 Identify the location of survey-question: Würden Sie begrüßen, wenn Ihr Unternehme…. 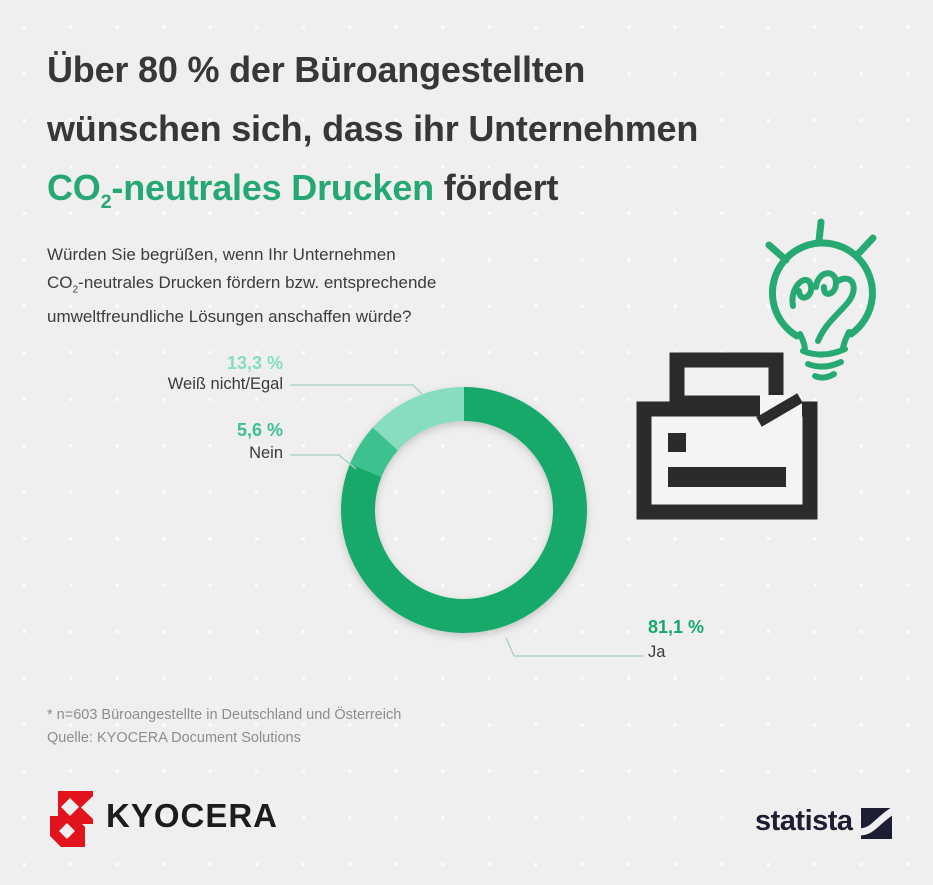
(282, 286).